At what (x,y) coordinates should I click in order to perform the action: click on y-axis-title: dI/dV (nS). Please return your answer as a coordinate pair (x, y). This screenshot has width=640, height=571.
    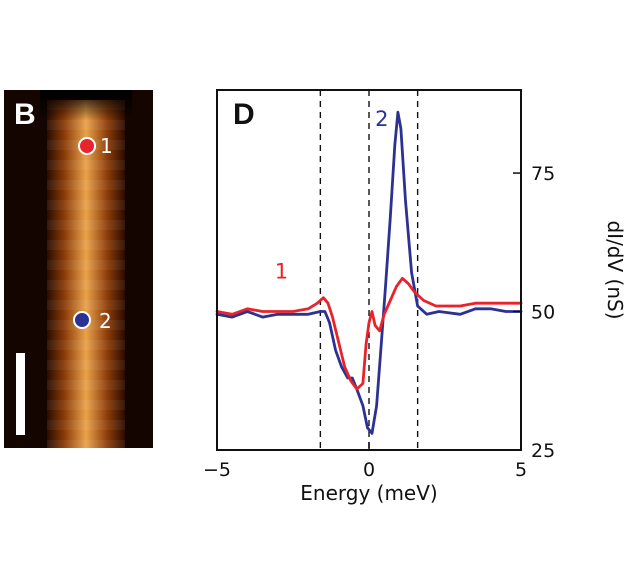
    Looking at the image, I should click on (615, 269).